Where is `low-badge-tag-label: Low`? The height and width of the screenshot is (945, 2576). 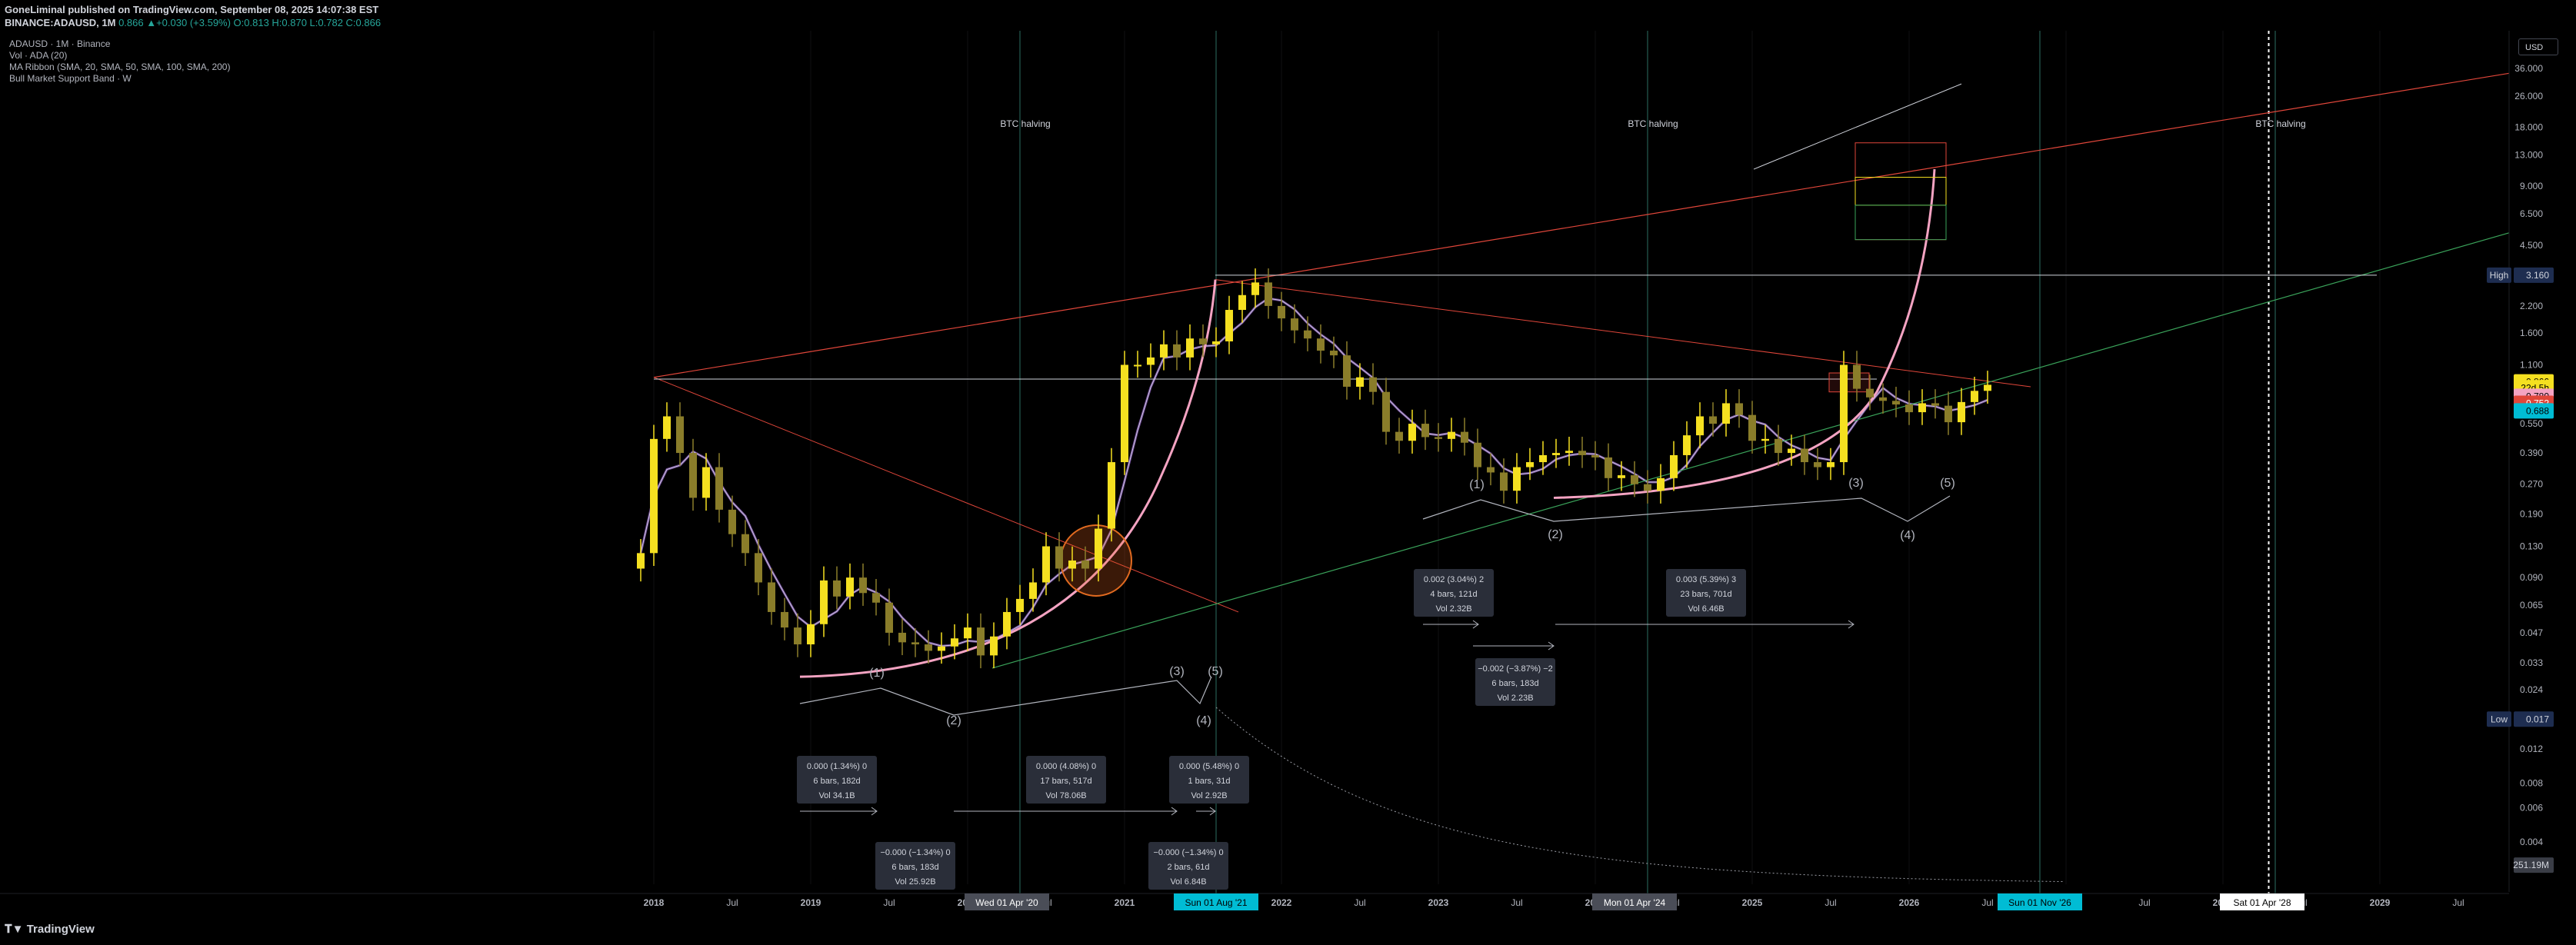 low-badge-tag-label: Low is located at coordinates (2499, 719).